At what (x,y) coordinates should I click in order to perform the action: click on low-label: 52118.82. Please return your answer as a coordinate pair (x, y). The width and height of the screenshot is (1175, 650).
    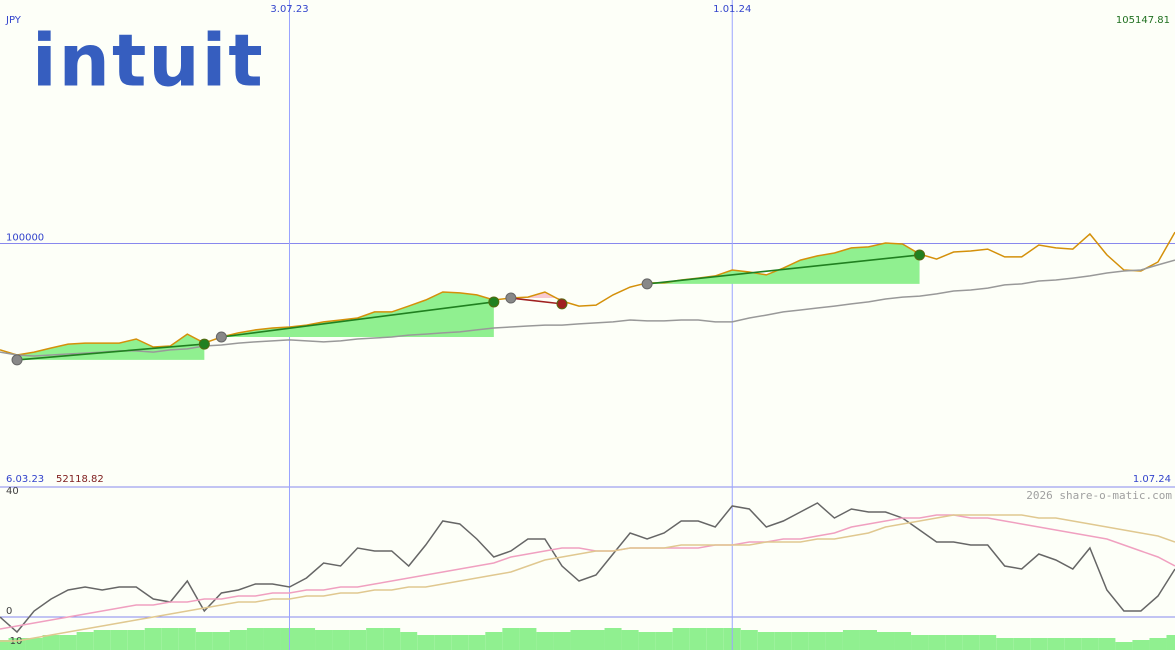
    Looking at the image, I should click on (80, 479).